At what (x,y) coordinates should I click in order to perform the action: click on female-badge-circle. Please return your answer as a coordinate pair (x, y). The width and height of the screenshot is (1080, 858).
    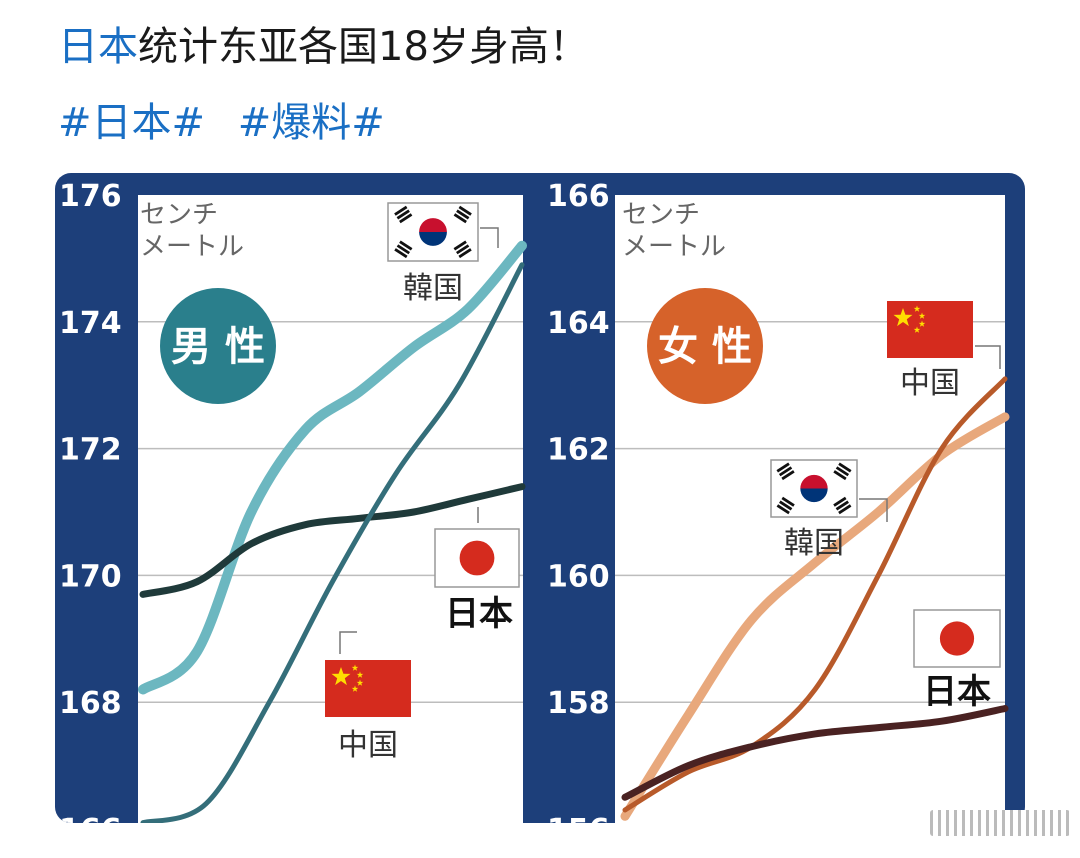
    Looking at the image, I should click on (705, 346).